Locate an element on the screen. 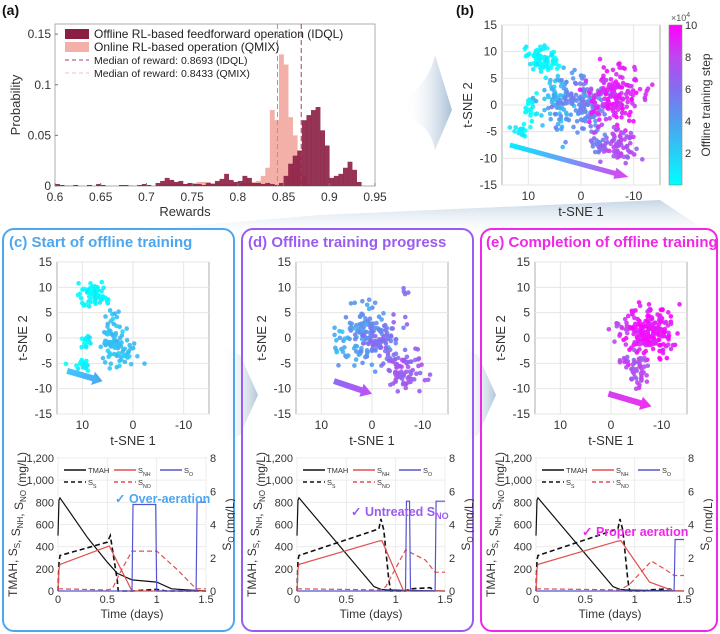  y-left-tick-label: 200 is located at coordinates (284, 570).